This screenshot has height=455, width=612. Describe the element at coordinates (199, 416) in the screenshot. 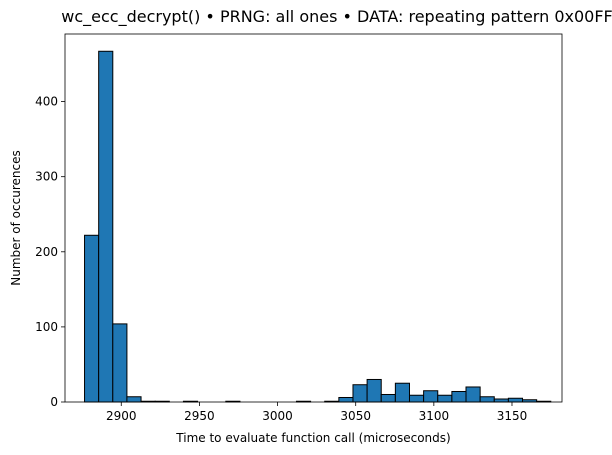

I see `x-tick-label: 2950` at that location.